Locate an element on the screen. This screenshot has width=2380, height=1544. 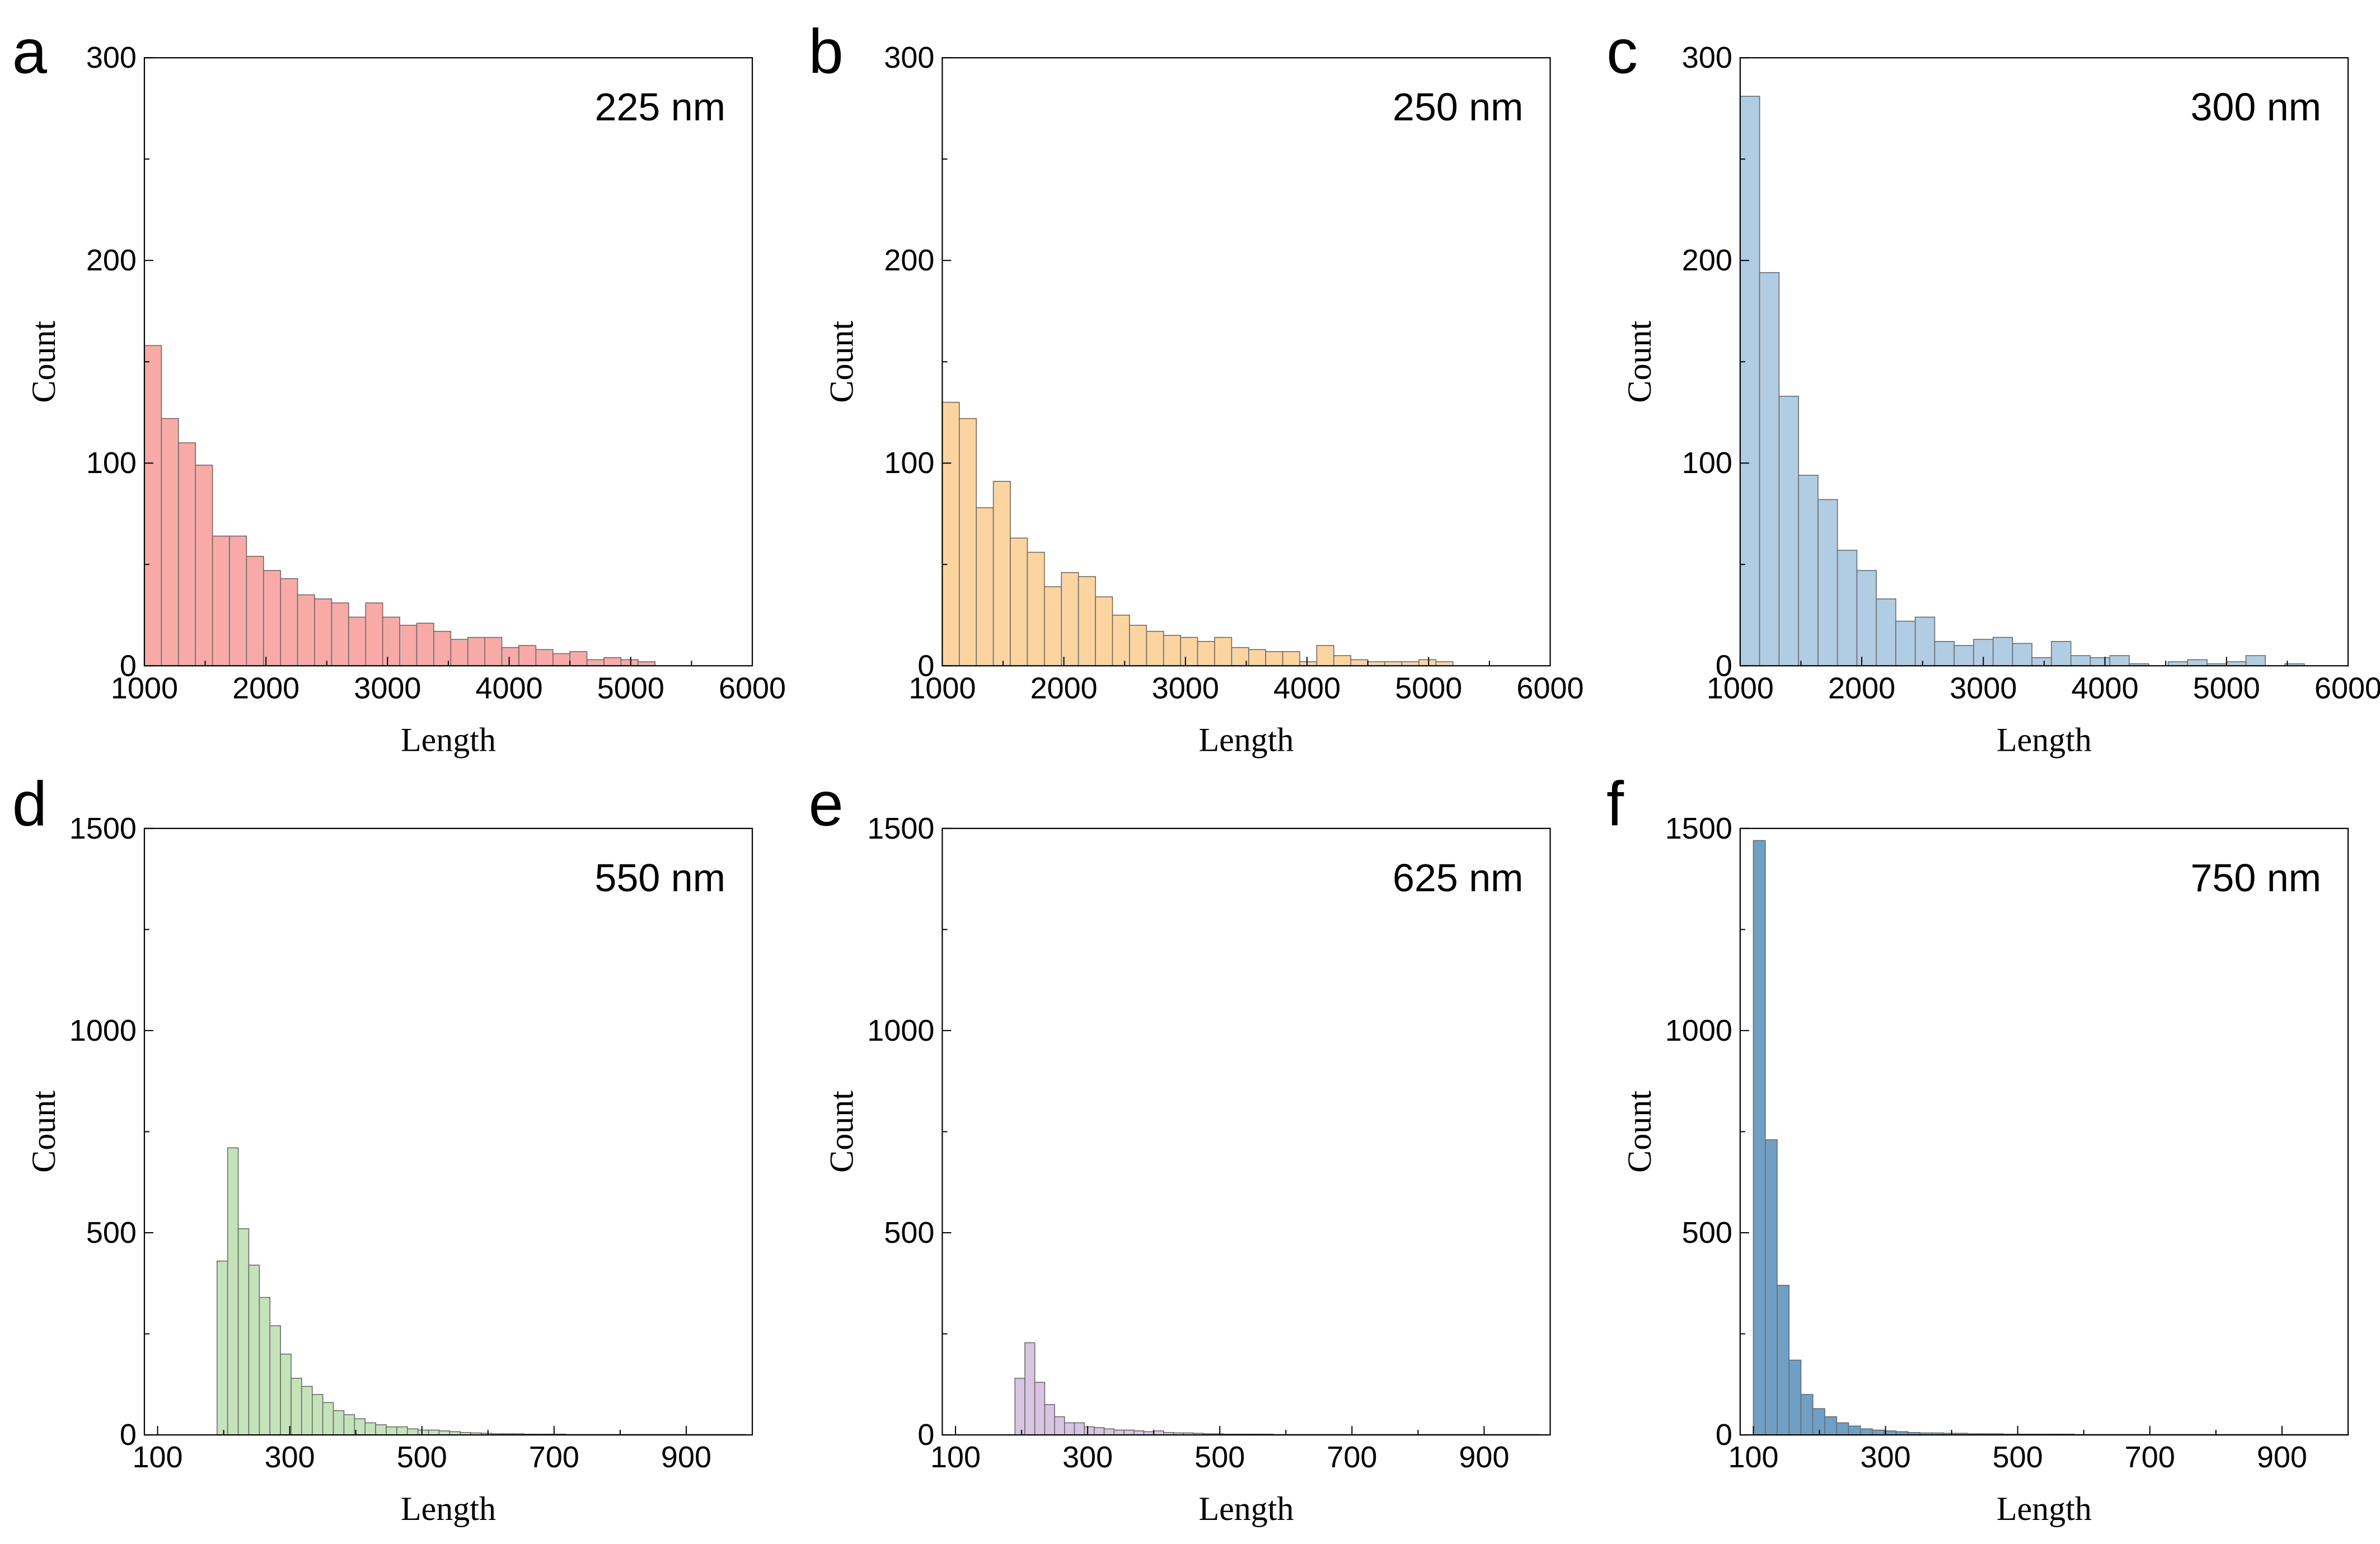
plot-frame is located at coordinates (2044, 1131).